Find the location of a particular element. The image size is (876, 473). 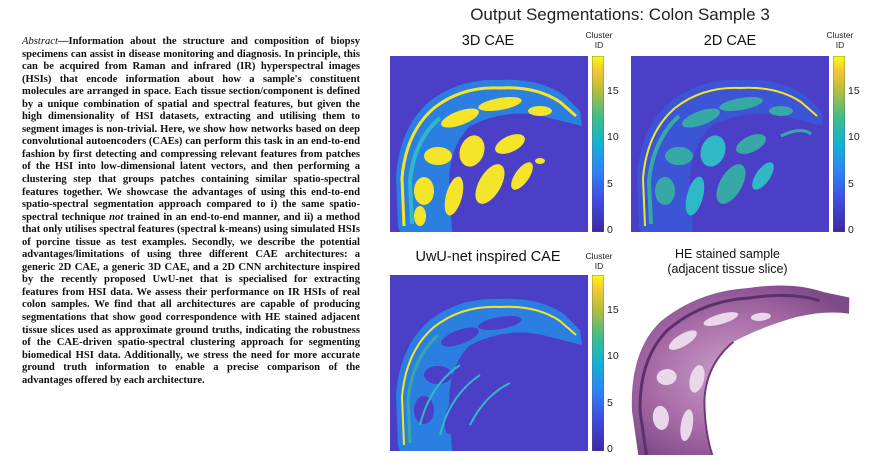

colorbar-label-3-line1: Cluster is located at coordinates (599, 256).